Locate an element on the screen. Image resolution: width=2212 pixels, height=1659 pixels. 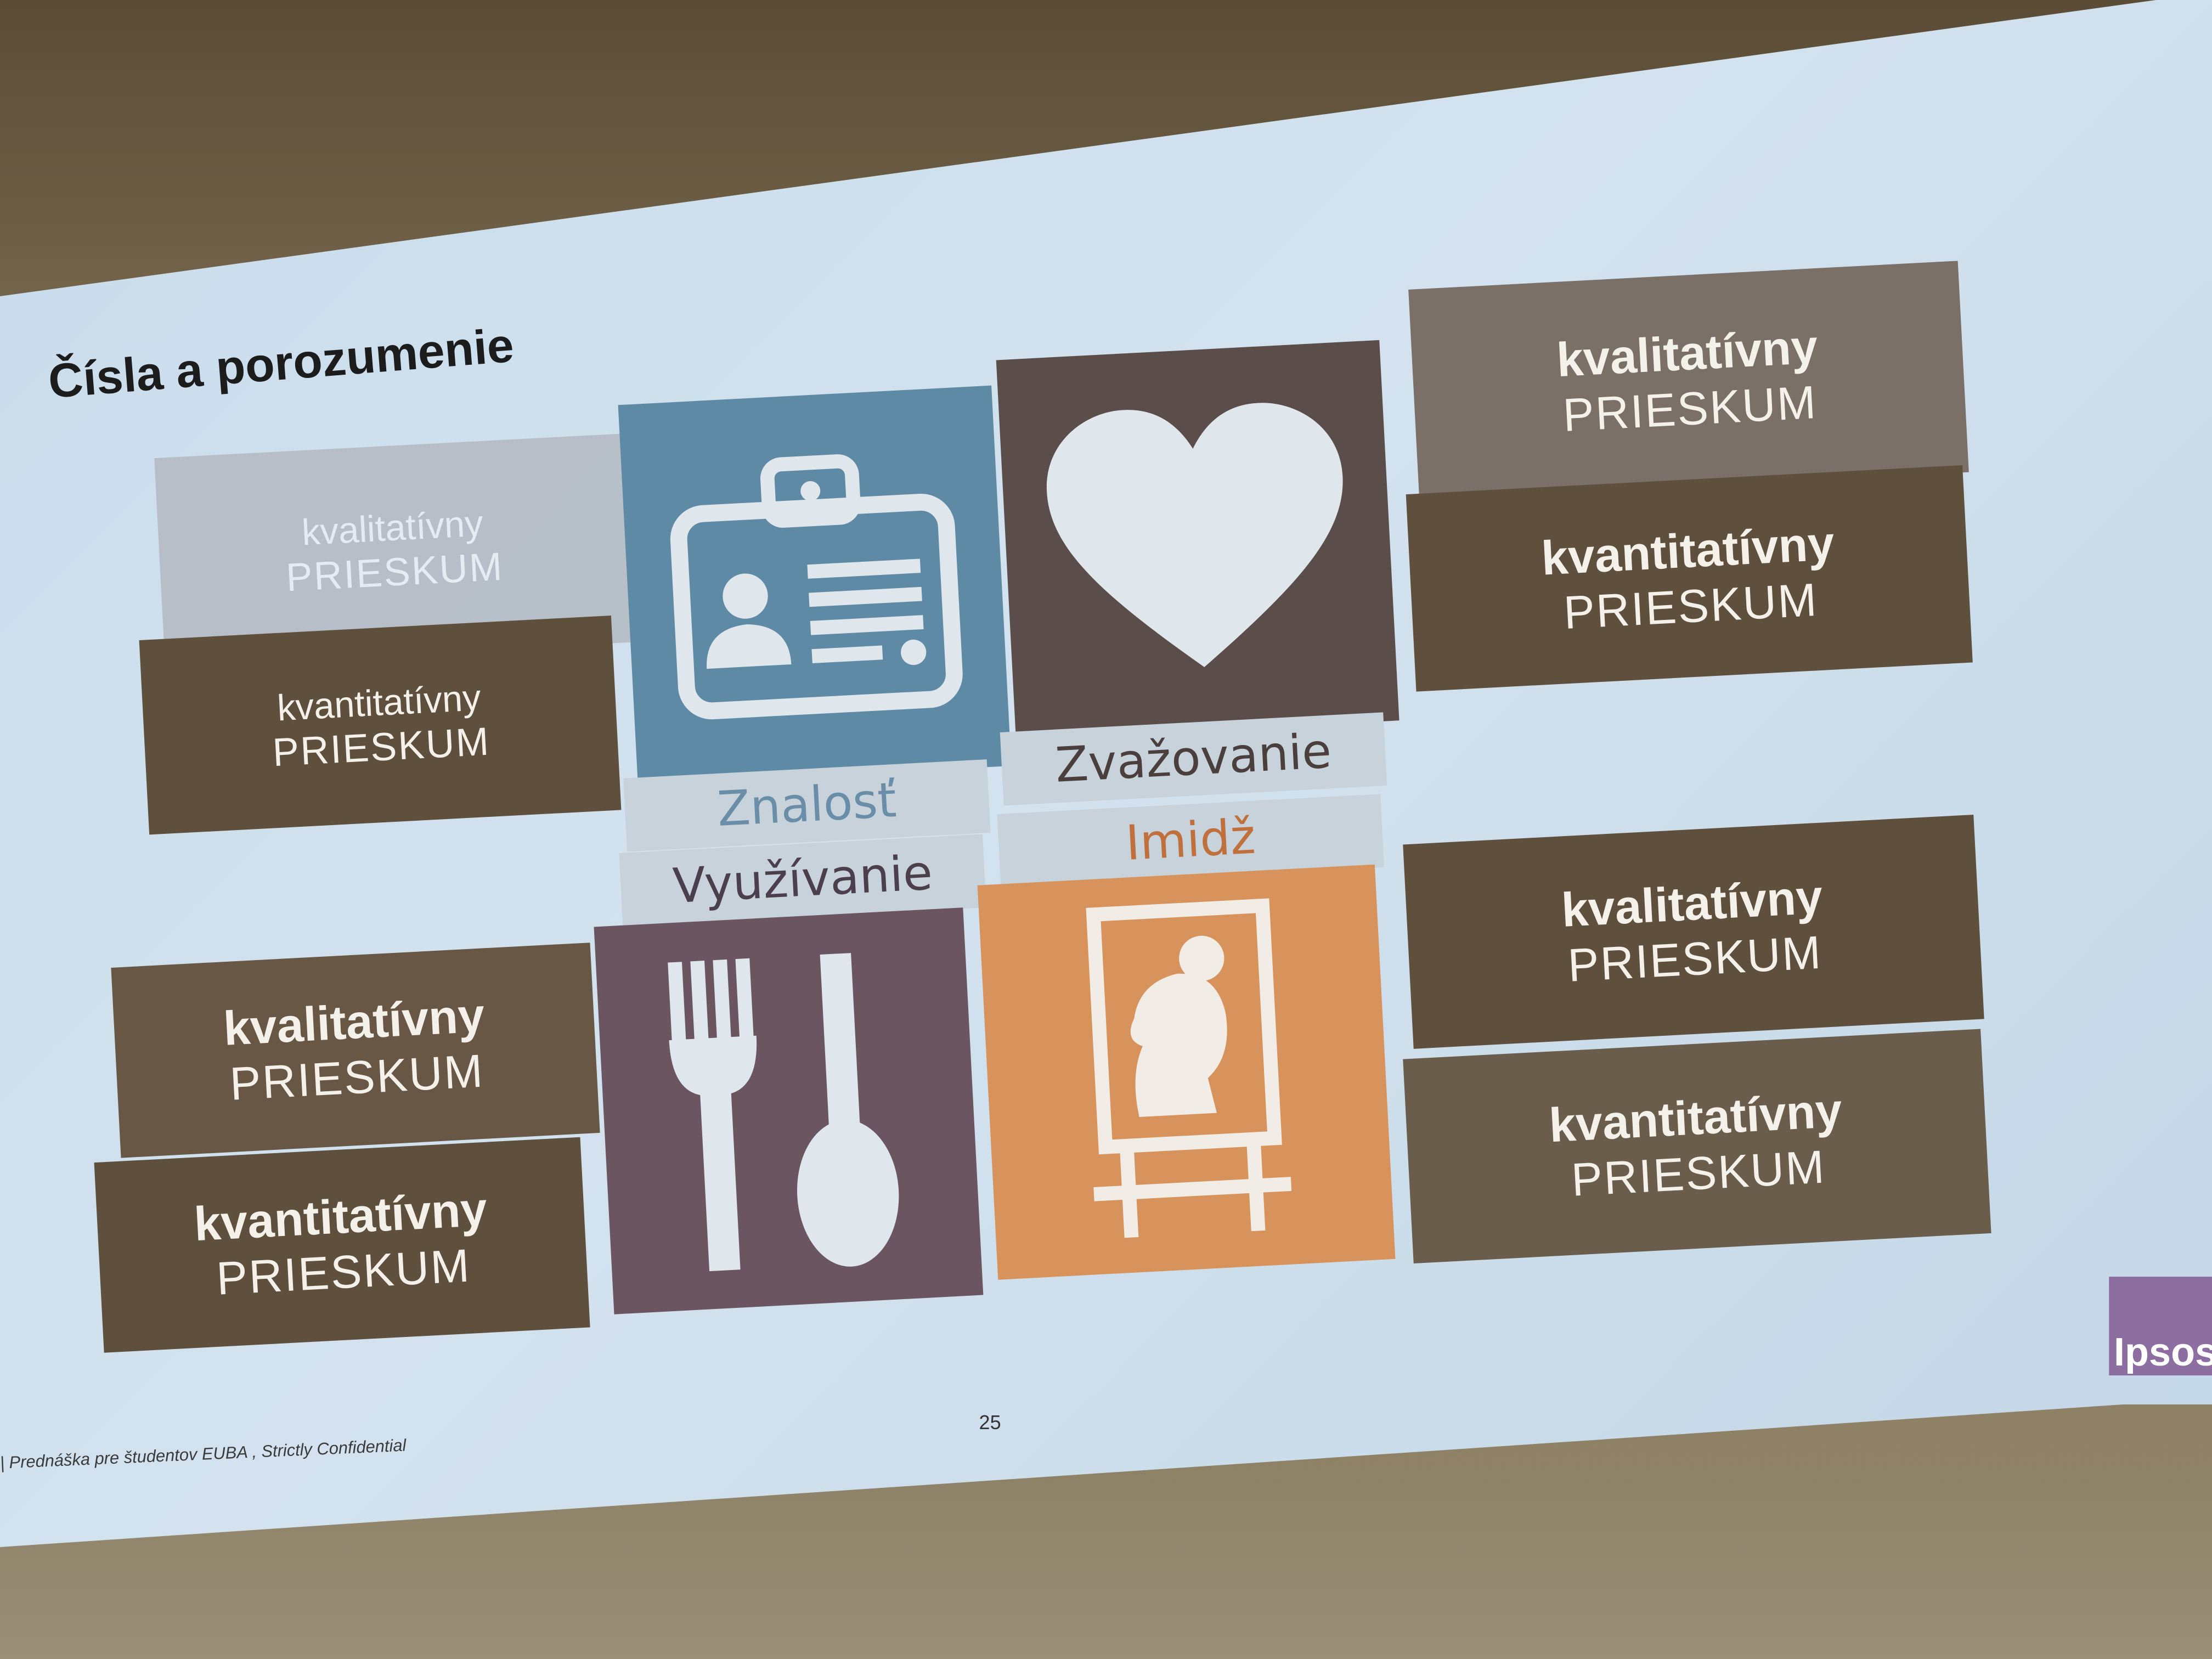
research-box-bottom-left-qualitative: kvalitatívny PRIESKUM is located at coordinates (356, 1050).